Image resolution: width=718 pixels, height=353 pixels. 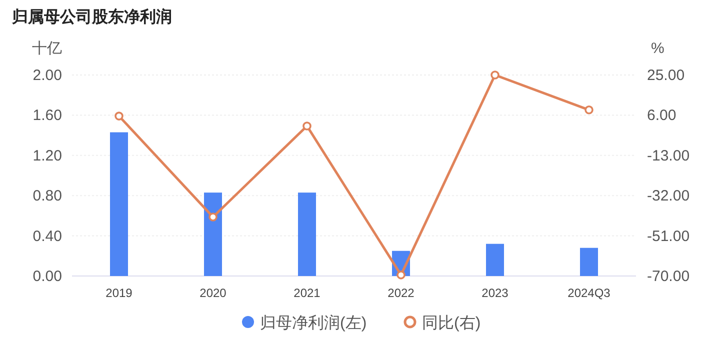 I want to click on y2-tick-label: 6.00, so click(x=661, y=115).